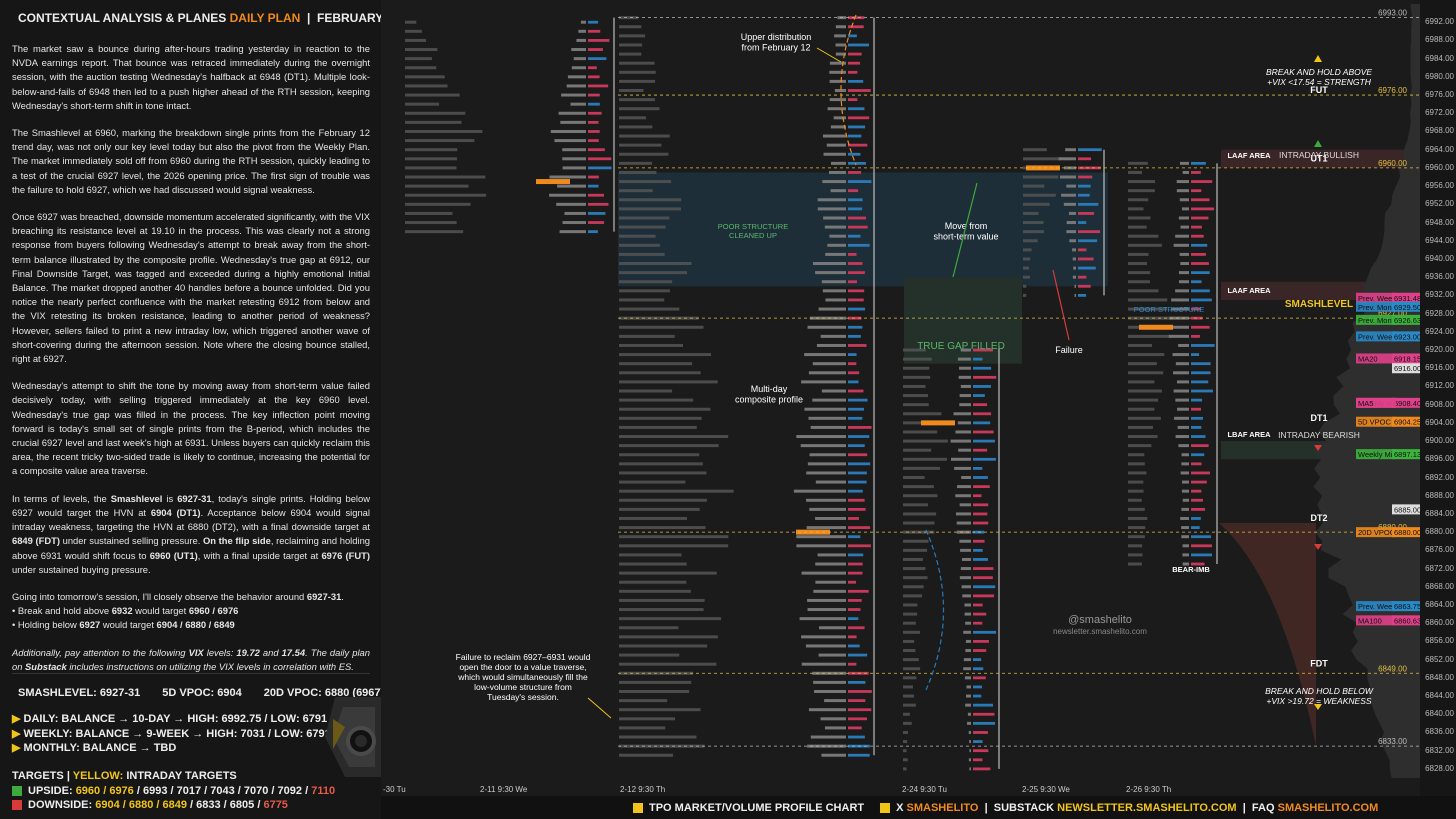 Image resolution: width=1456 pixels, height=819 pixels. What do you see at coordinates (1387, 320) in the screenshot?
I see `level-tag-label: Prev. Month POC` at bounding box center [1387, 320].